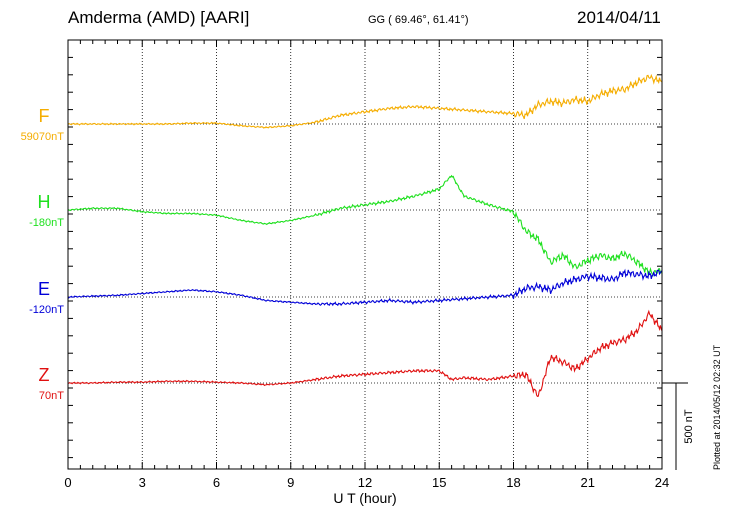 The image size is (730, 520). I want to click on date-label: 2014/04/11, so click(619, 17).